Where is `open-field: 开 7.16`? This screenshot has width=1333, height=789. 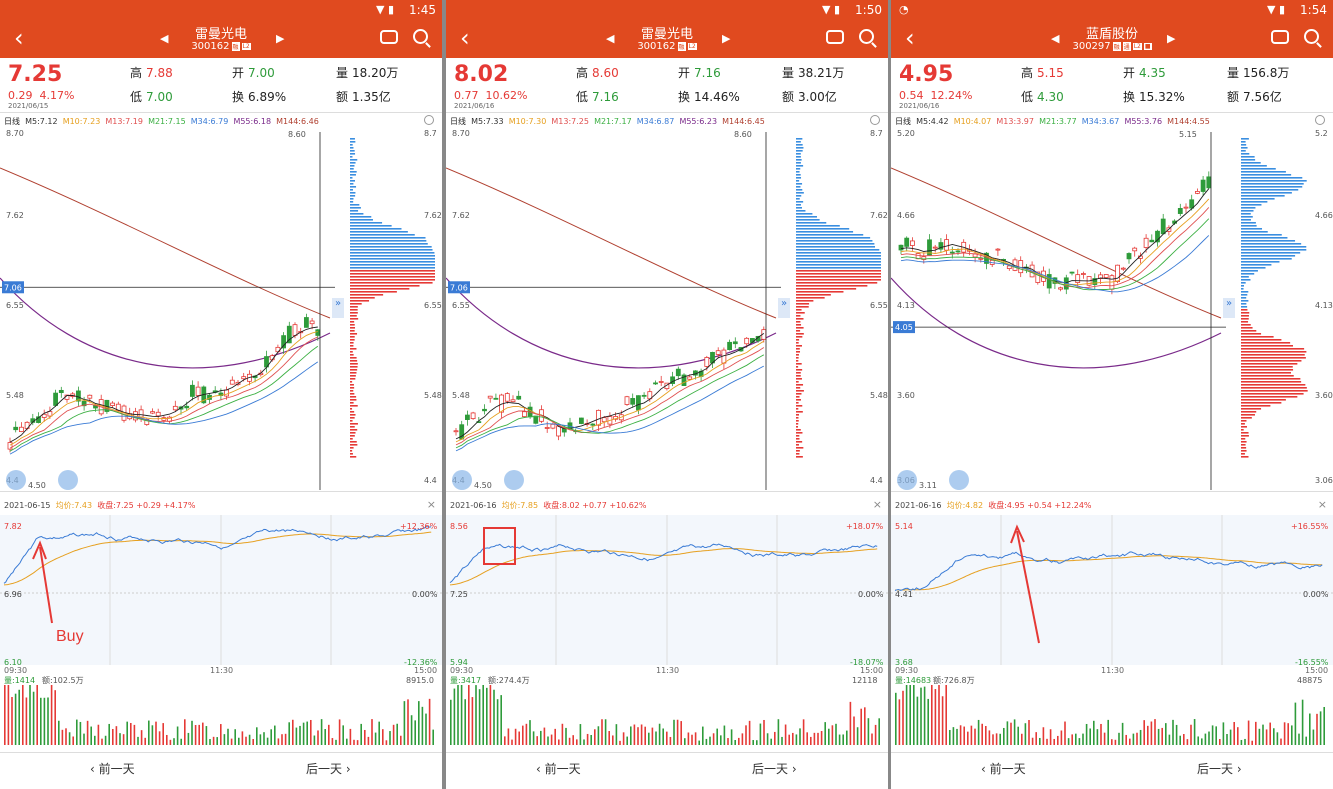 open-field: 开 7.16 is located at coordinates (699, 72).